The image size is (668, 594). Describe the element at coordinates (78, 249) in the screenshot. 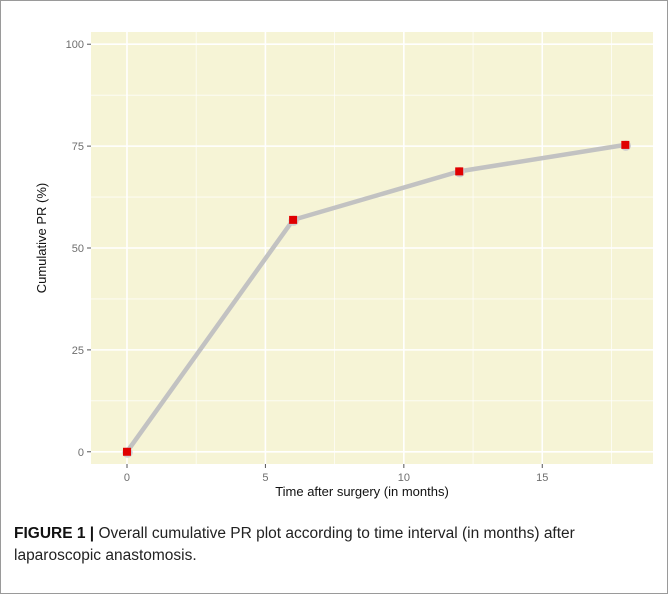

I see `y-tick-label: 50` at that location.